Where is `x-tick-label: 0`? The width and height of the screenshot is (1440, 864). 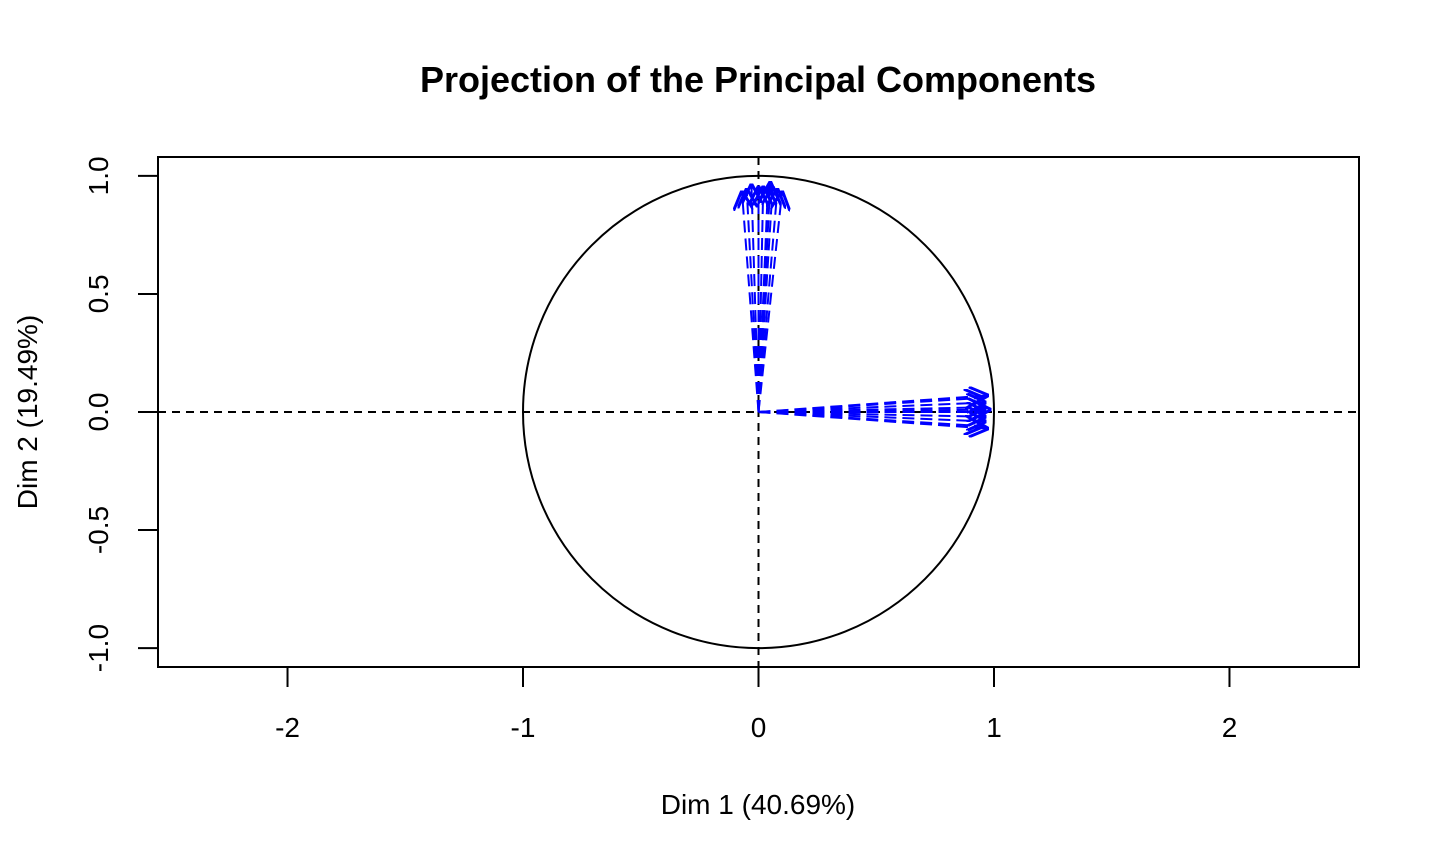 x-tick-label: 0 is located at coordinates (759, 727).